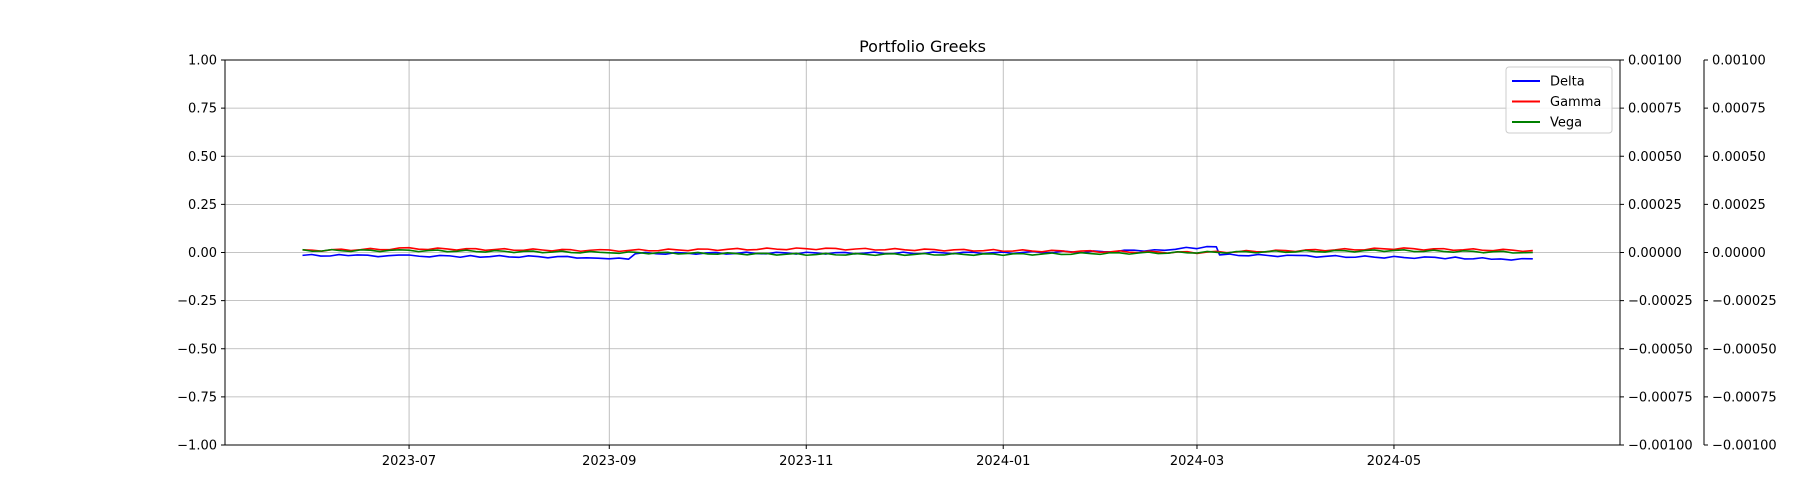 This screenshot has height=500, width=1800. I want to click on y-right2-tick-label: 0.00075, so click(1739, 109).